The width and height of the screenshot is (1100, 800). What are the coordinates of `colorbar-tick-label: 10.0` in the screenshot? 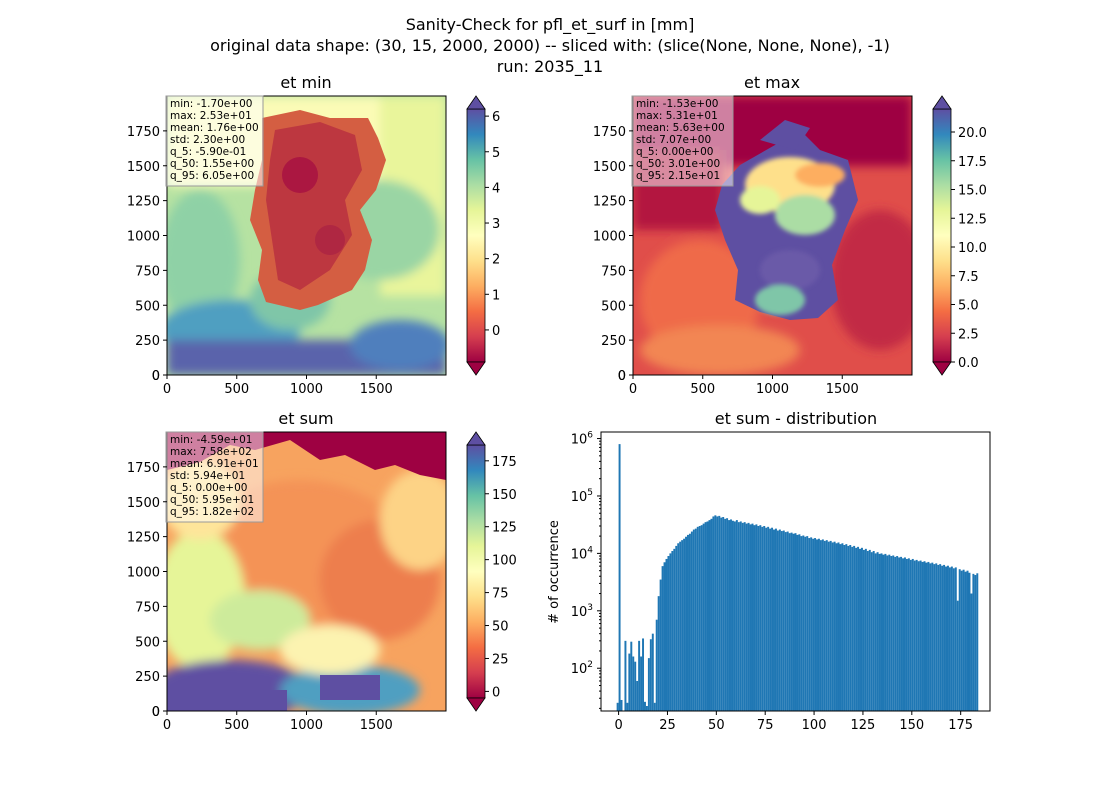 It's located at (972, 248).